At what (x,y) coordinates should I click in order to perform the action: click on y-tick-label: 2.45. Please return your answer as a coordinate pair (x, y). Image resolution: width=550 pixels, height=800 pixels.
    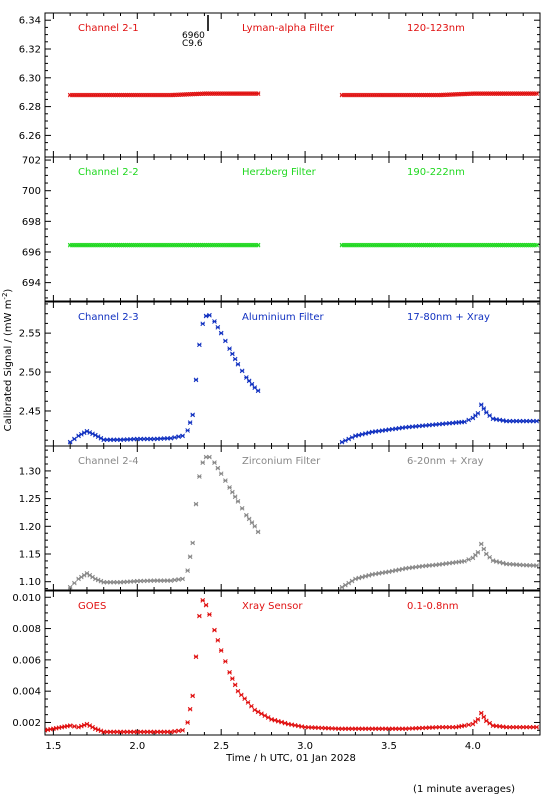
    Looking at the image, I should click on (30, 411).